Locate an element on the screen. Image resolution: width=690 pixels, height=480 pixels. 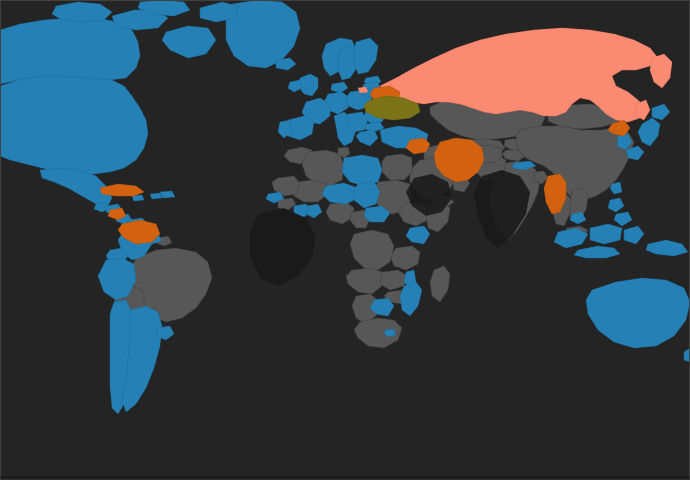
country-china is located at coordinates (575, 163).